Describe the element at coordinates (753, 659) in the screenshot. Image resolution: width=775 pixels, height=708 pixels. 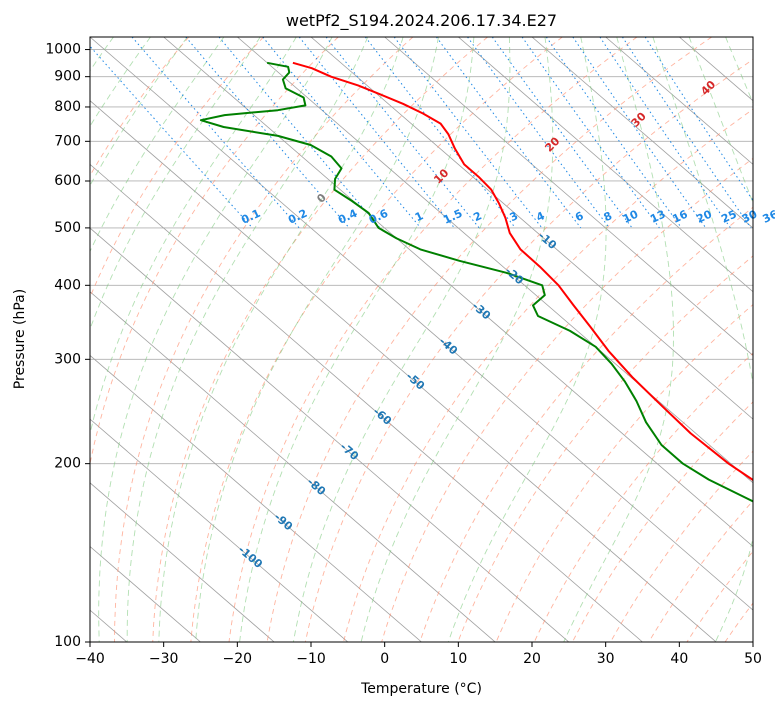
I see `x-tick-label: 50` at that location.